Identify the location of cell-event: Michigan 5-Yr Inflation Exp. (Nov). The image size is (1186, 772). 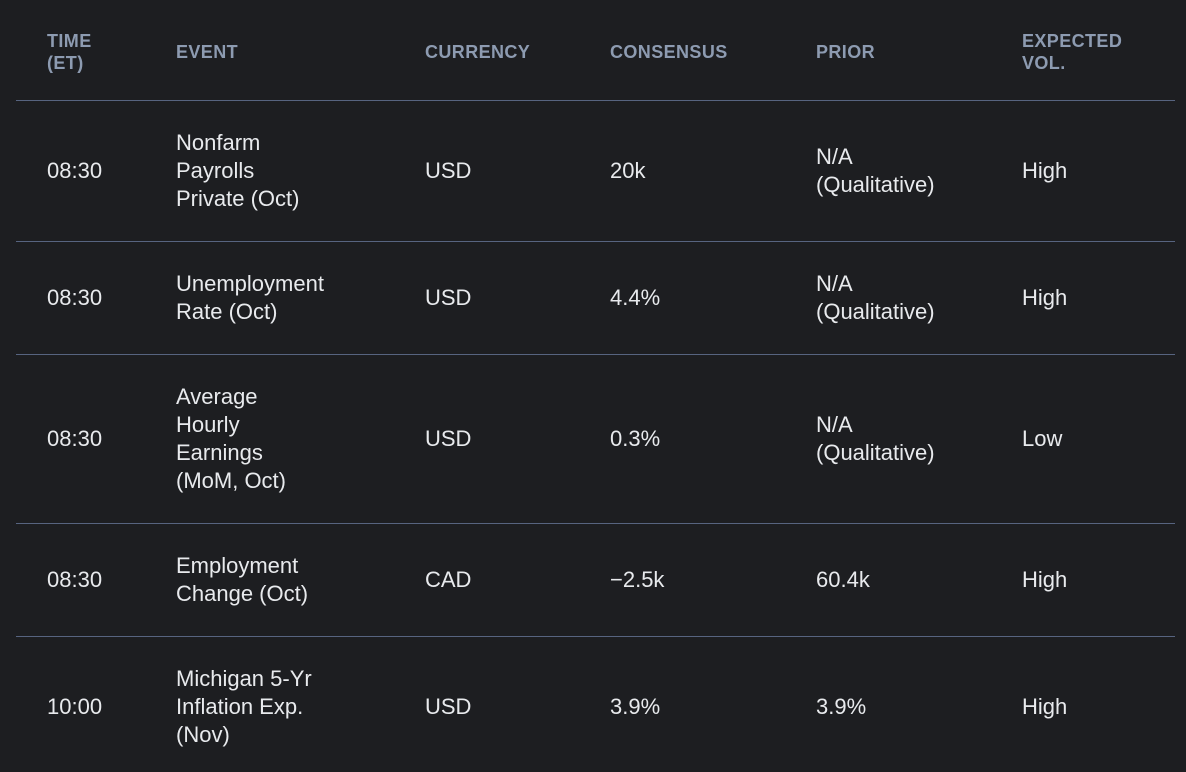
(244, 706).